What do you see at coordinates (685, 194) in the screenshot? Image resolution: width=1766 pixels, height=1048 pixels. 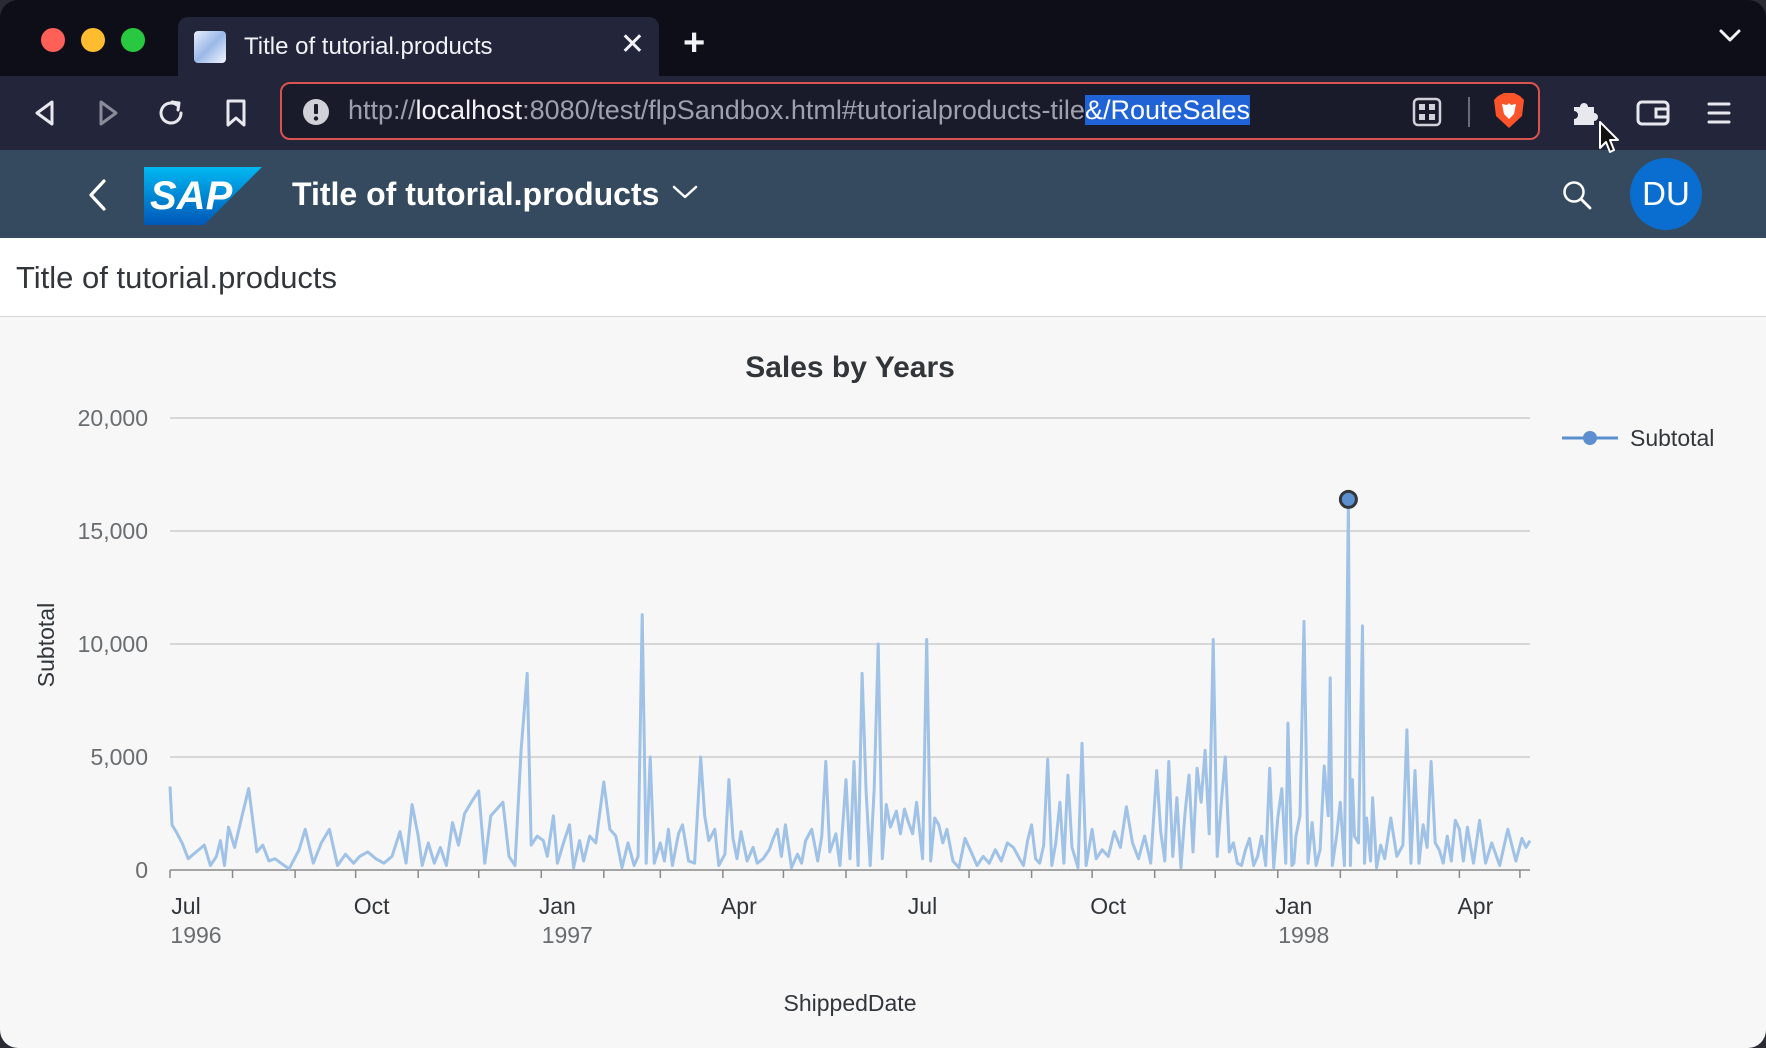 I see `chevron-down-icon` at bounding box center [685, 194].